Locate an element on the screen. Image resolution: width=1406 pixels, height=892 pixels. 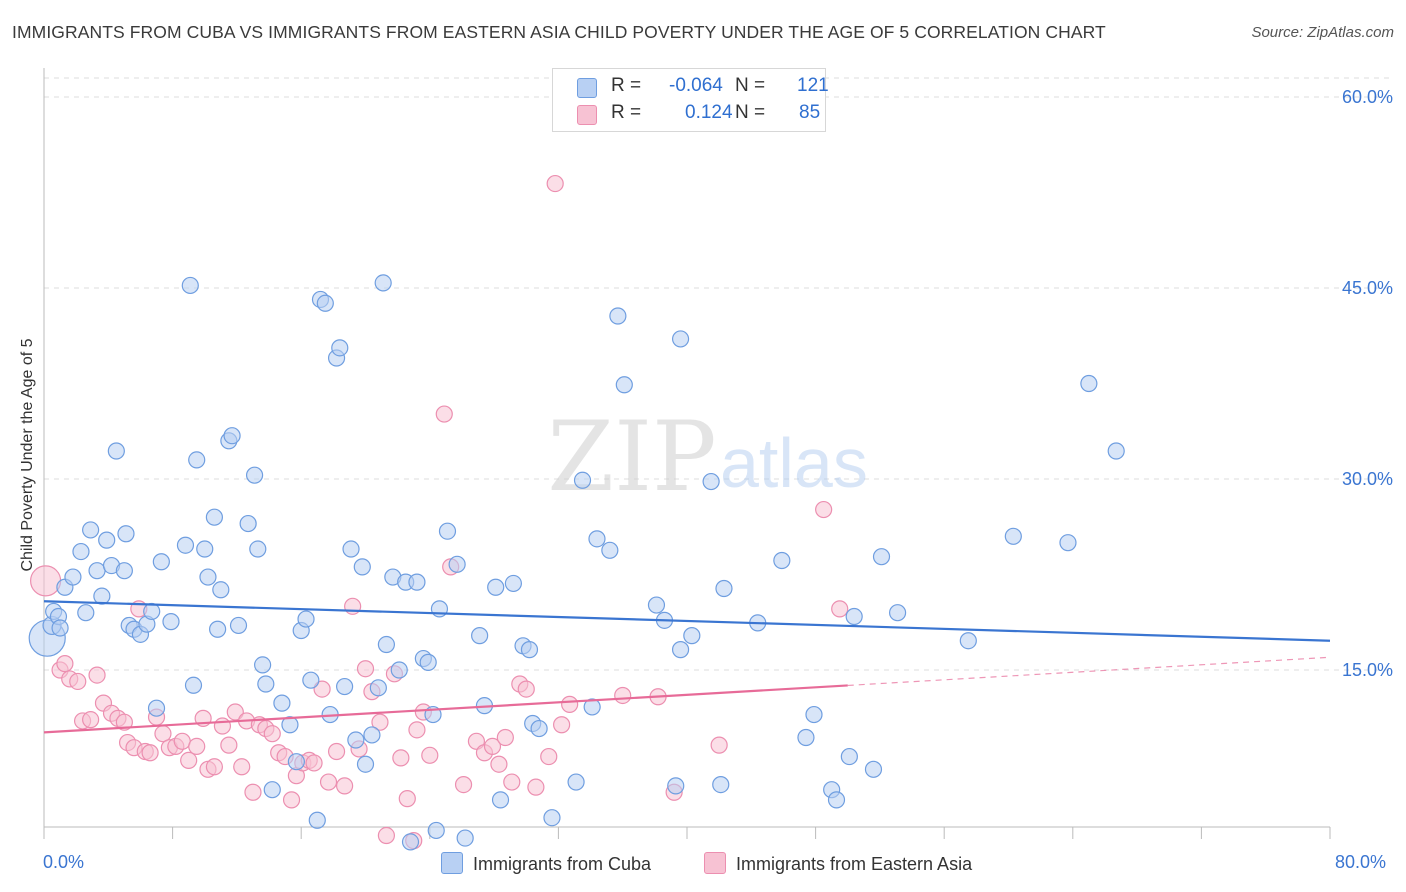
bottom-legend-swatch-eastern-asia is located at coordinates (715, 863).